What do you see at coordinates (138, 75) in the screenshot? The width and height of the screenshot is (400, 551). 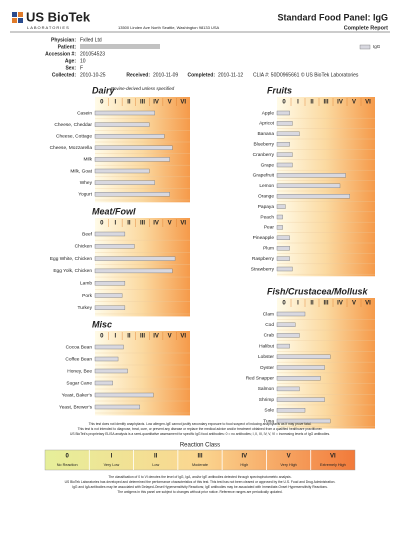 I see `field: Received:` at bounding box center [138, 75].